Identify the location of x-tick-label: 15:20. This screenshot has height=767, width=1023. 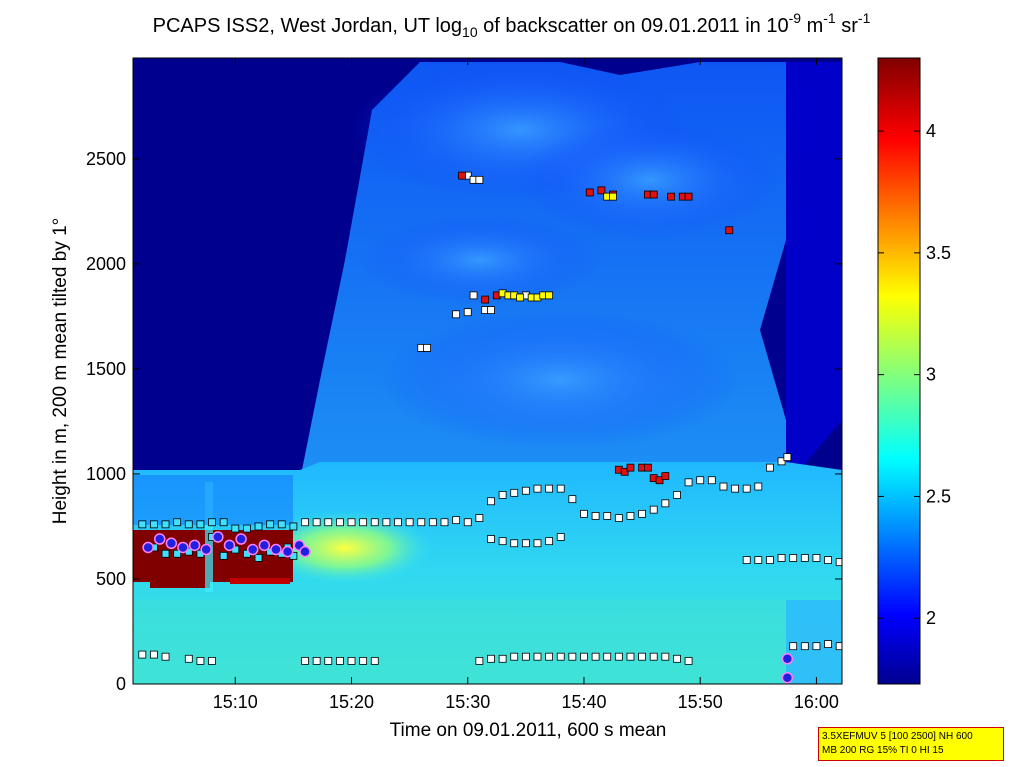
(351, 702).